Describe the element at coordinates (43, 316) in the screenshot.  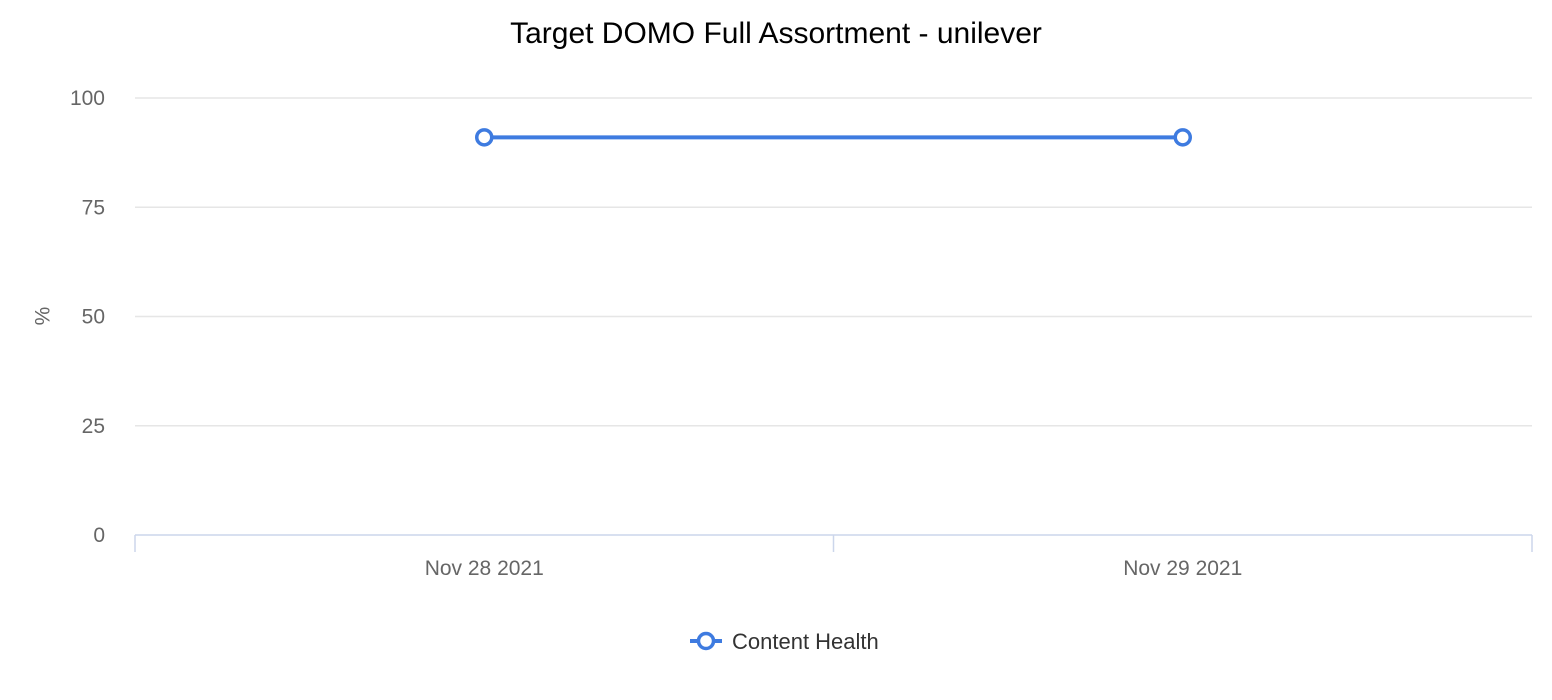
I see `y-axis-title: %` at that location.